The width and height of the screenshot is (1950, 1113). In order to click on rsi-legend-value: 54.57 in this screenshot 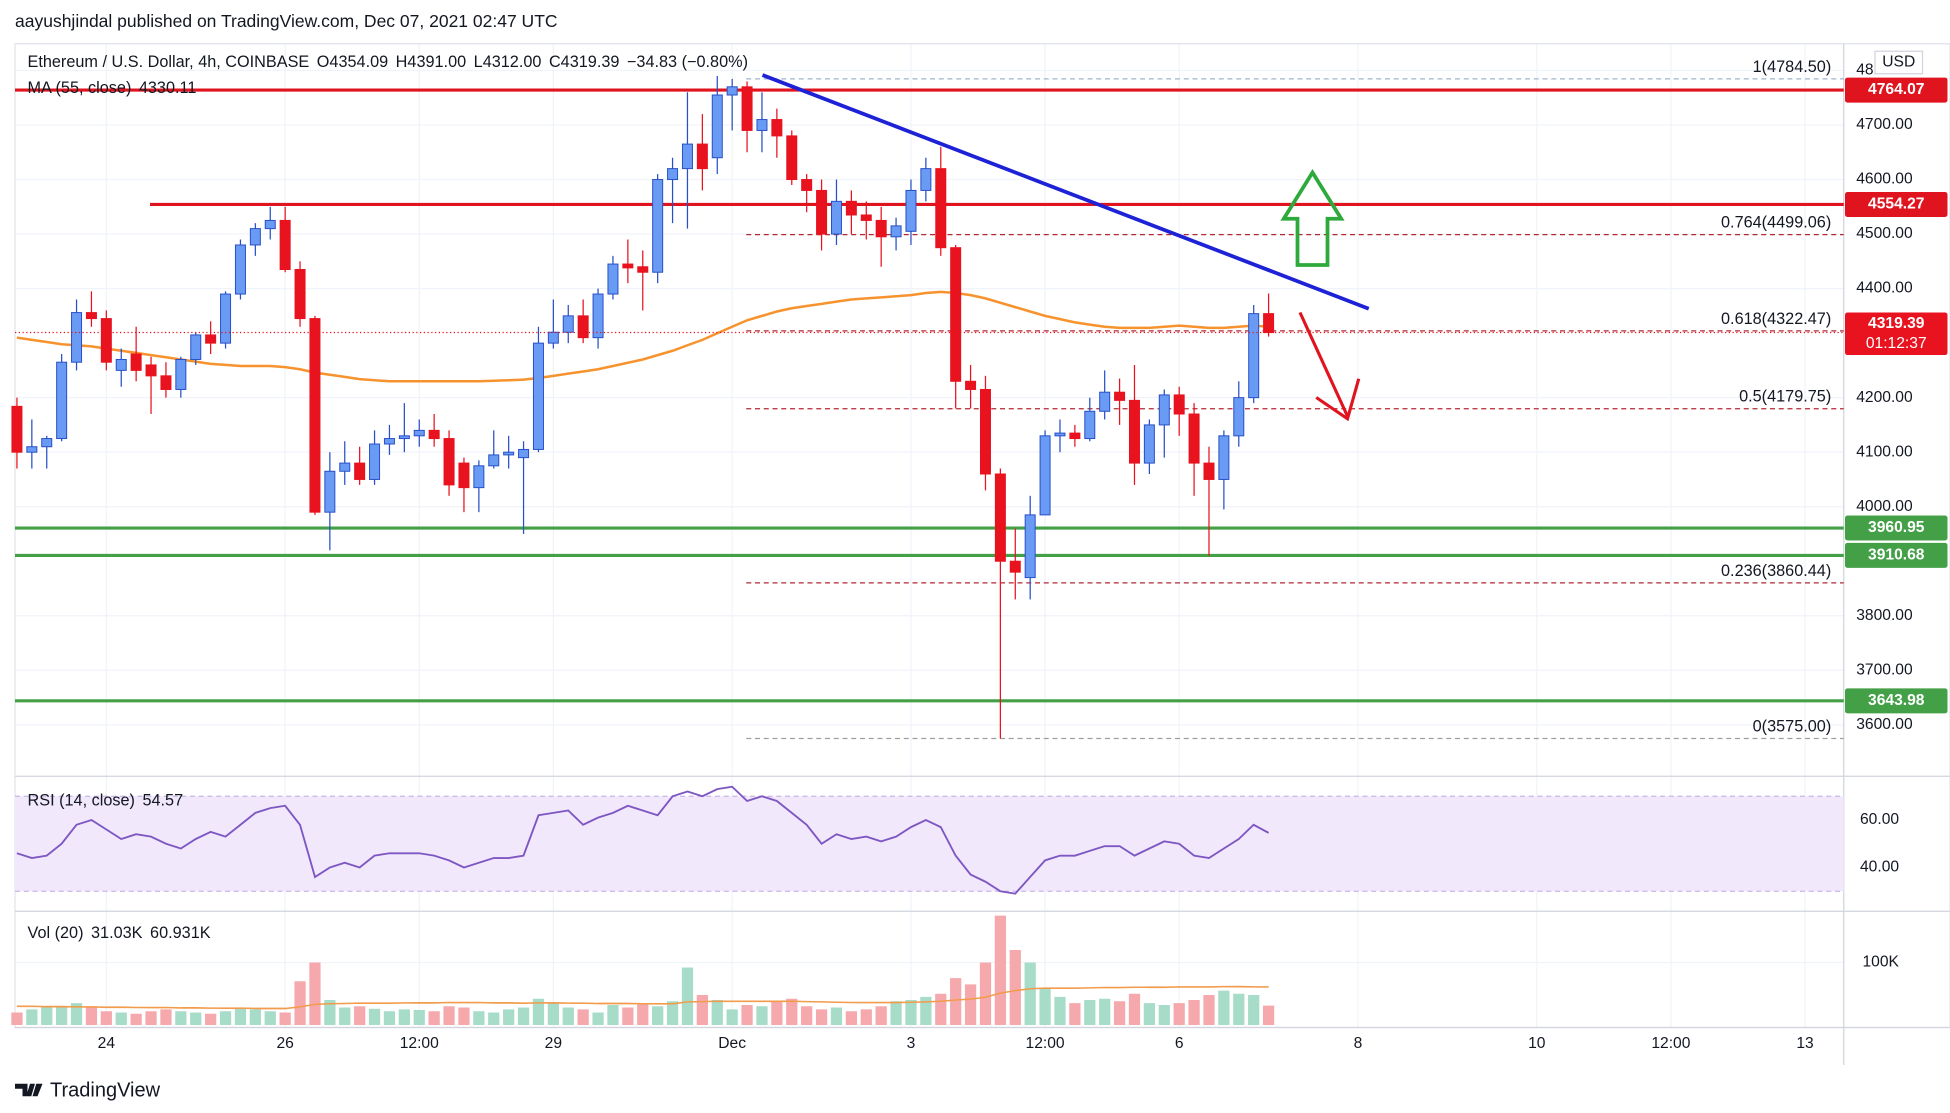, I will do `click(162, 801)`.